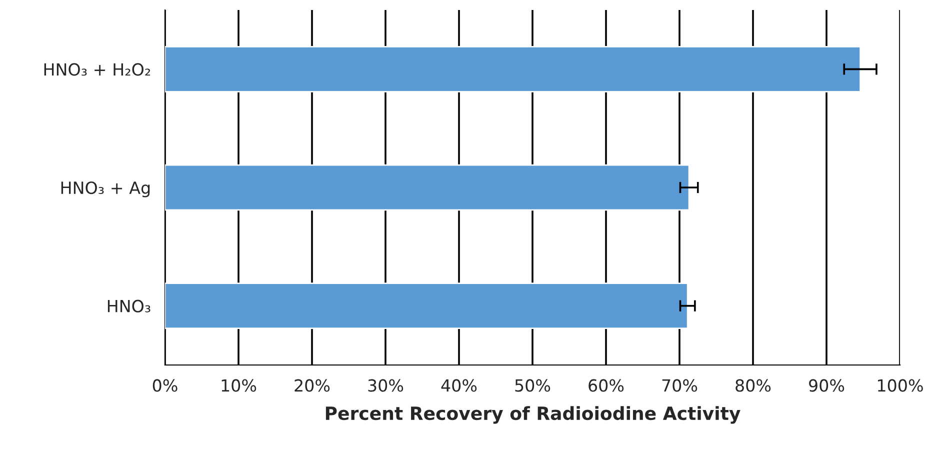 Image resolution: width=930 pixels, height=456 pixels. I want to click on x-axis-title: Percent Recovery of Radioiodine Activity, so click(533, 415).